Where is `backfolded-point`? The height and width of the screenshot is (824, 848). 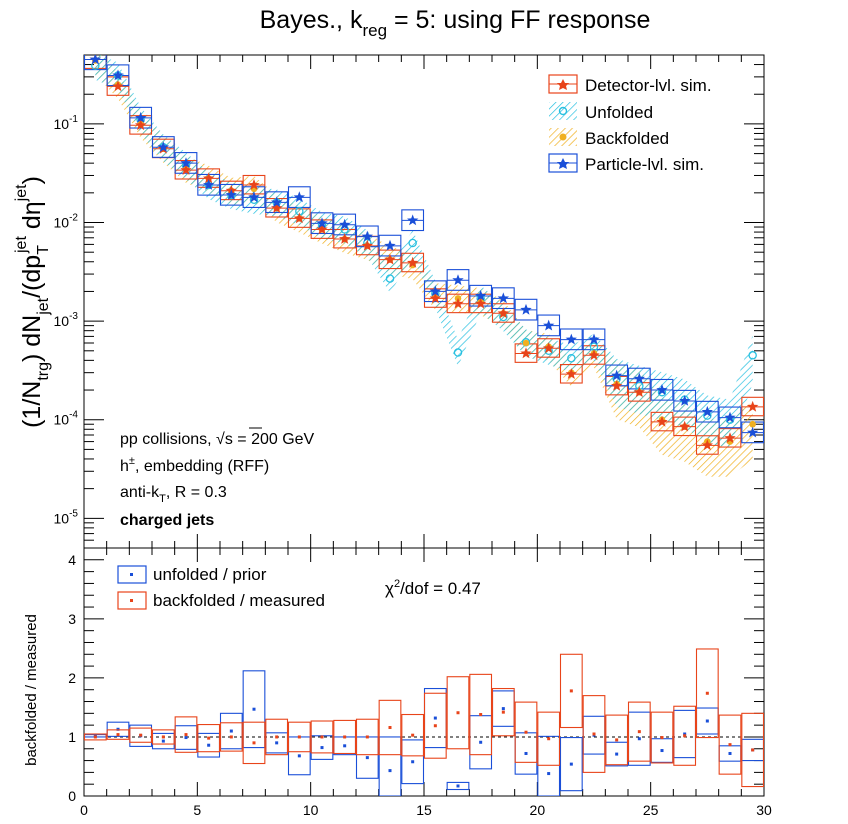
backfolded-point is located at coordinates (526, 343).